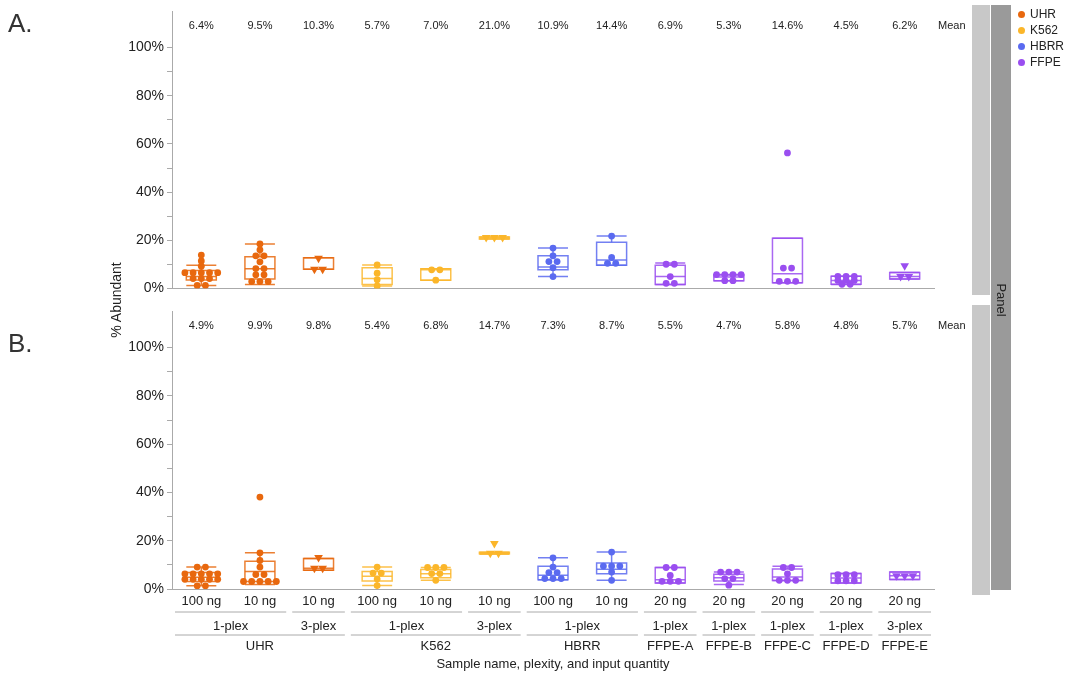 The image size is (1067, 674). What do you see at coordinates (612, 25) in the screenshot?
I see `text: 14.4%` at bounding box center [612, 25].